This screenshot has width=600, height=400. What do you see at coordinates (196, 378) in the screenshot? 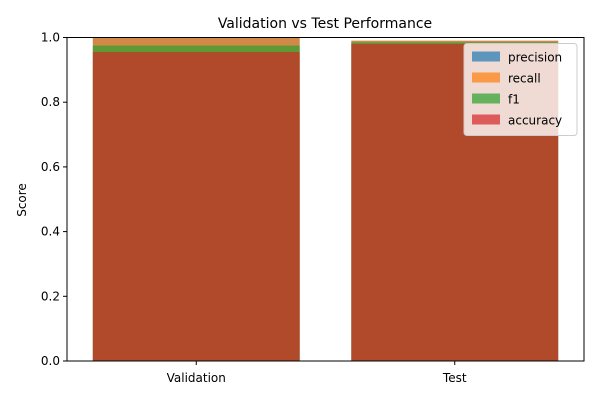
I see `x-tick-label: Validation` at bounding box center [196, 378].